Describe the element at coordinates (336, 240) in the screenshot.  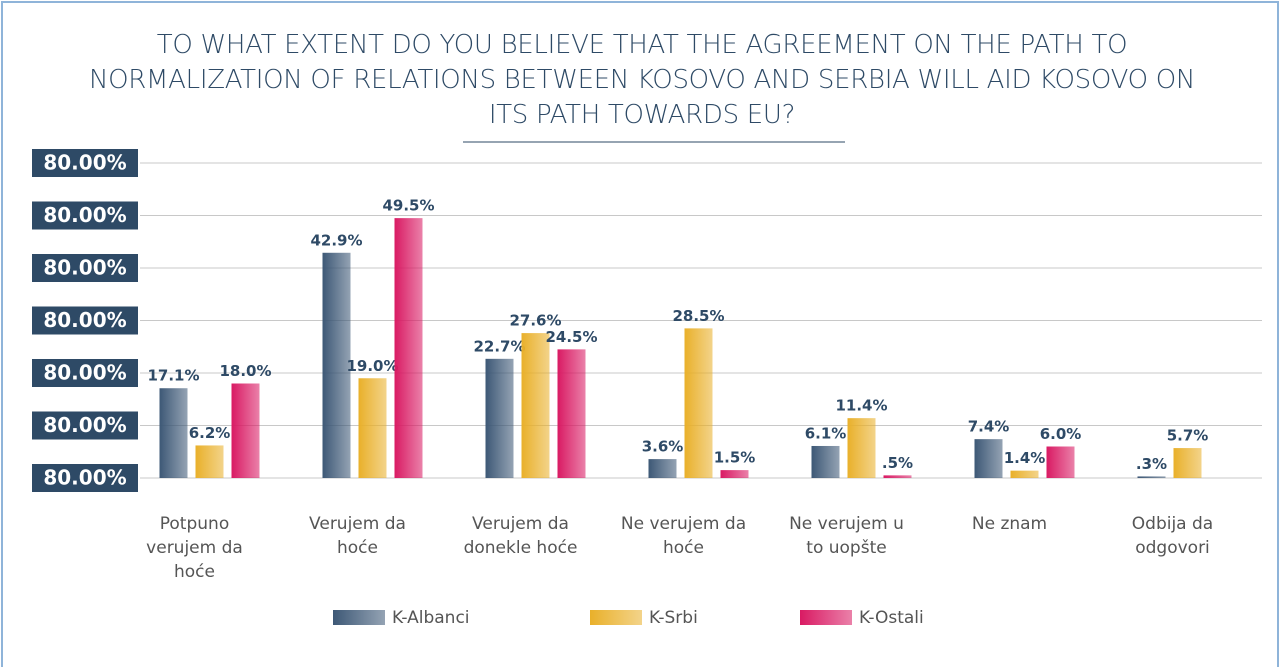
I see `value-label: 42.9%` at that location.